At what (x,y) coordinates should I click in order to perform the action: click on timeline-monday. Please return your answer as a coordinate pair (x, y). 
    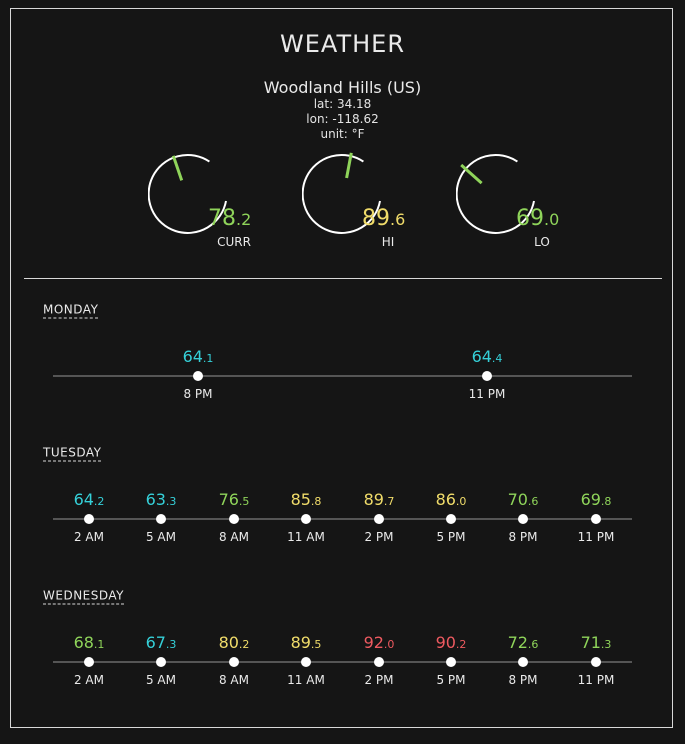
    Looking at the image, I should click on (342, 376).